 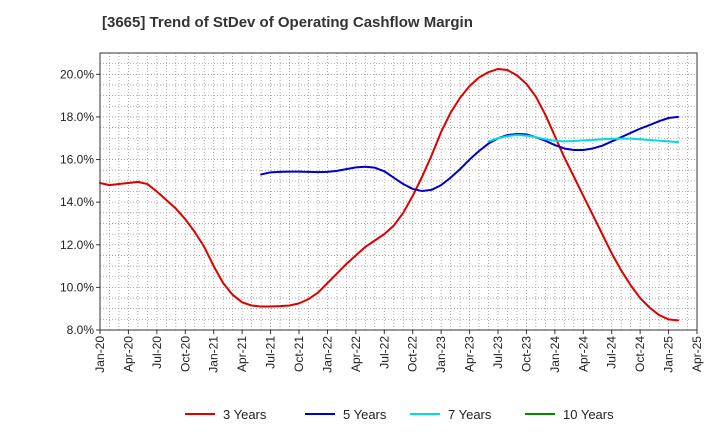 I want to click on y-tick-label: 14.0%, so click(x=77, y=202).